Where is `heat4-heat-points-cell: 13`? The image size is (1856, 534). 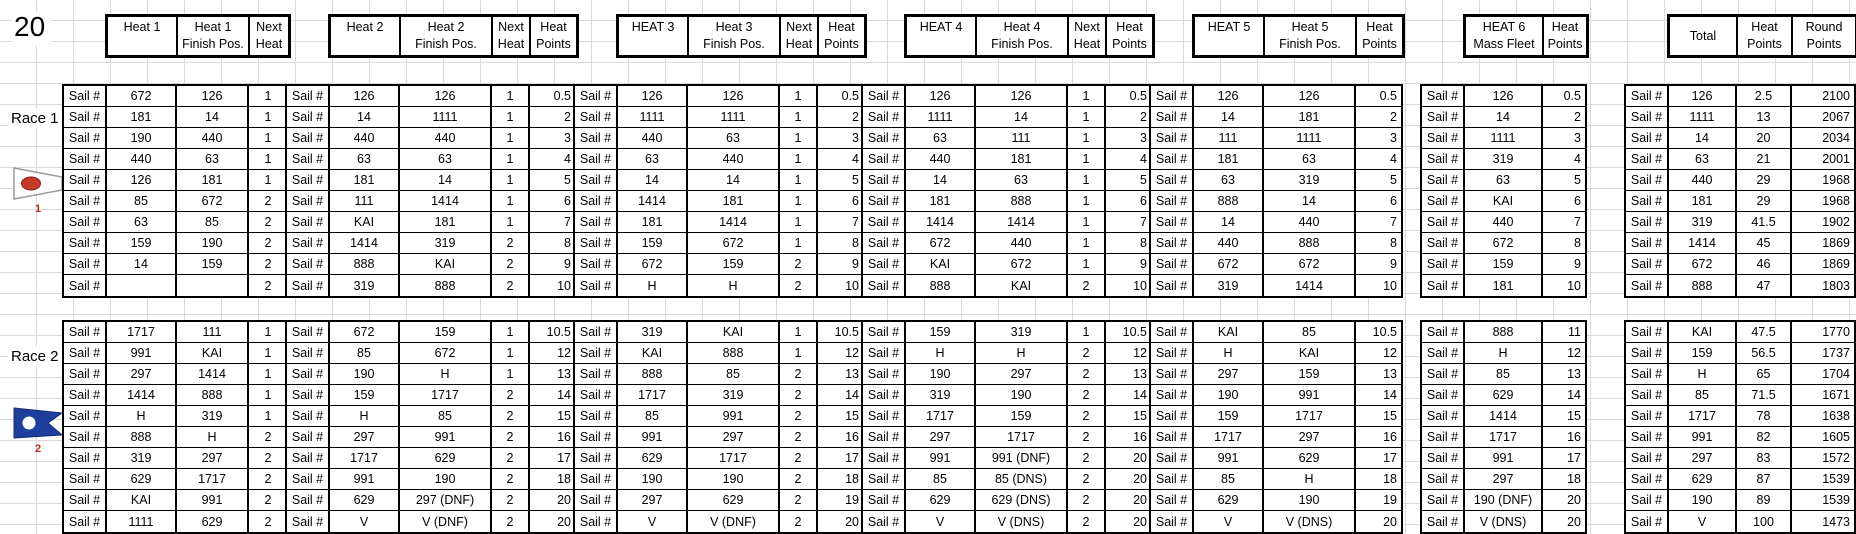 heat4-heat-points-cell: 13 is located at coordinates (1128, 374).